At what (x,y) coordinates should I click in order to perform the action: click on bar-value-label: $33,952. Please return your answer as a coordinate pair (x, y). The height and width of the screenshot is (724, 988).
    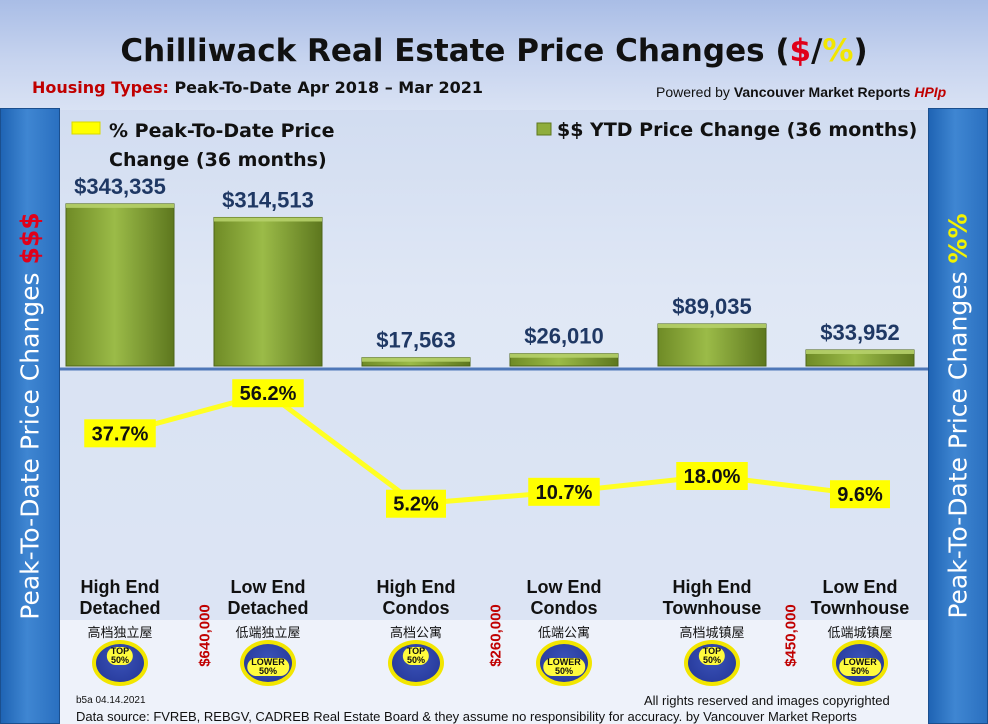
    Looking at the image, I should click on (860, 332).